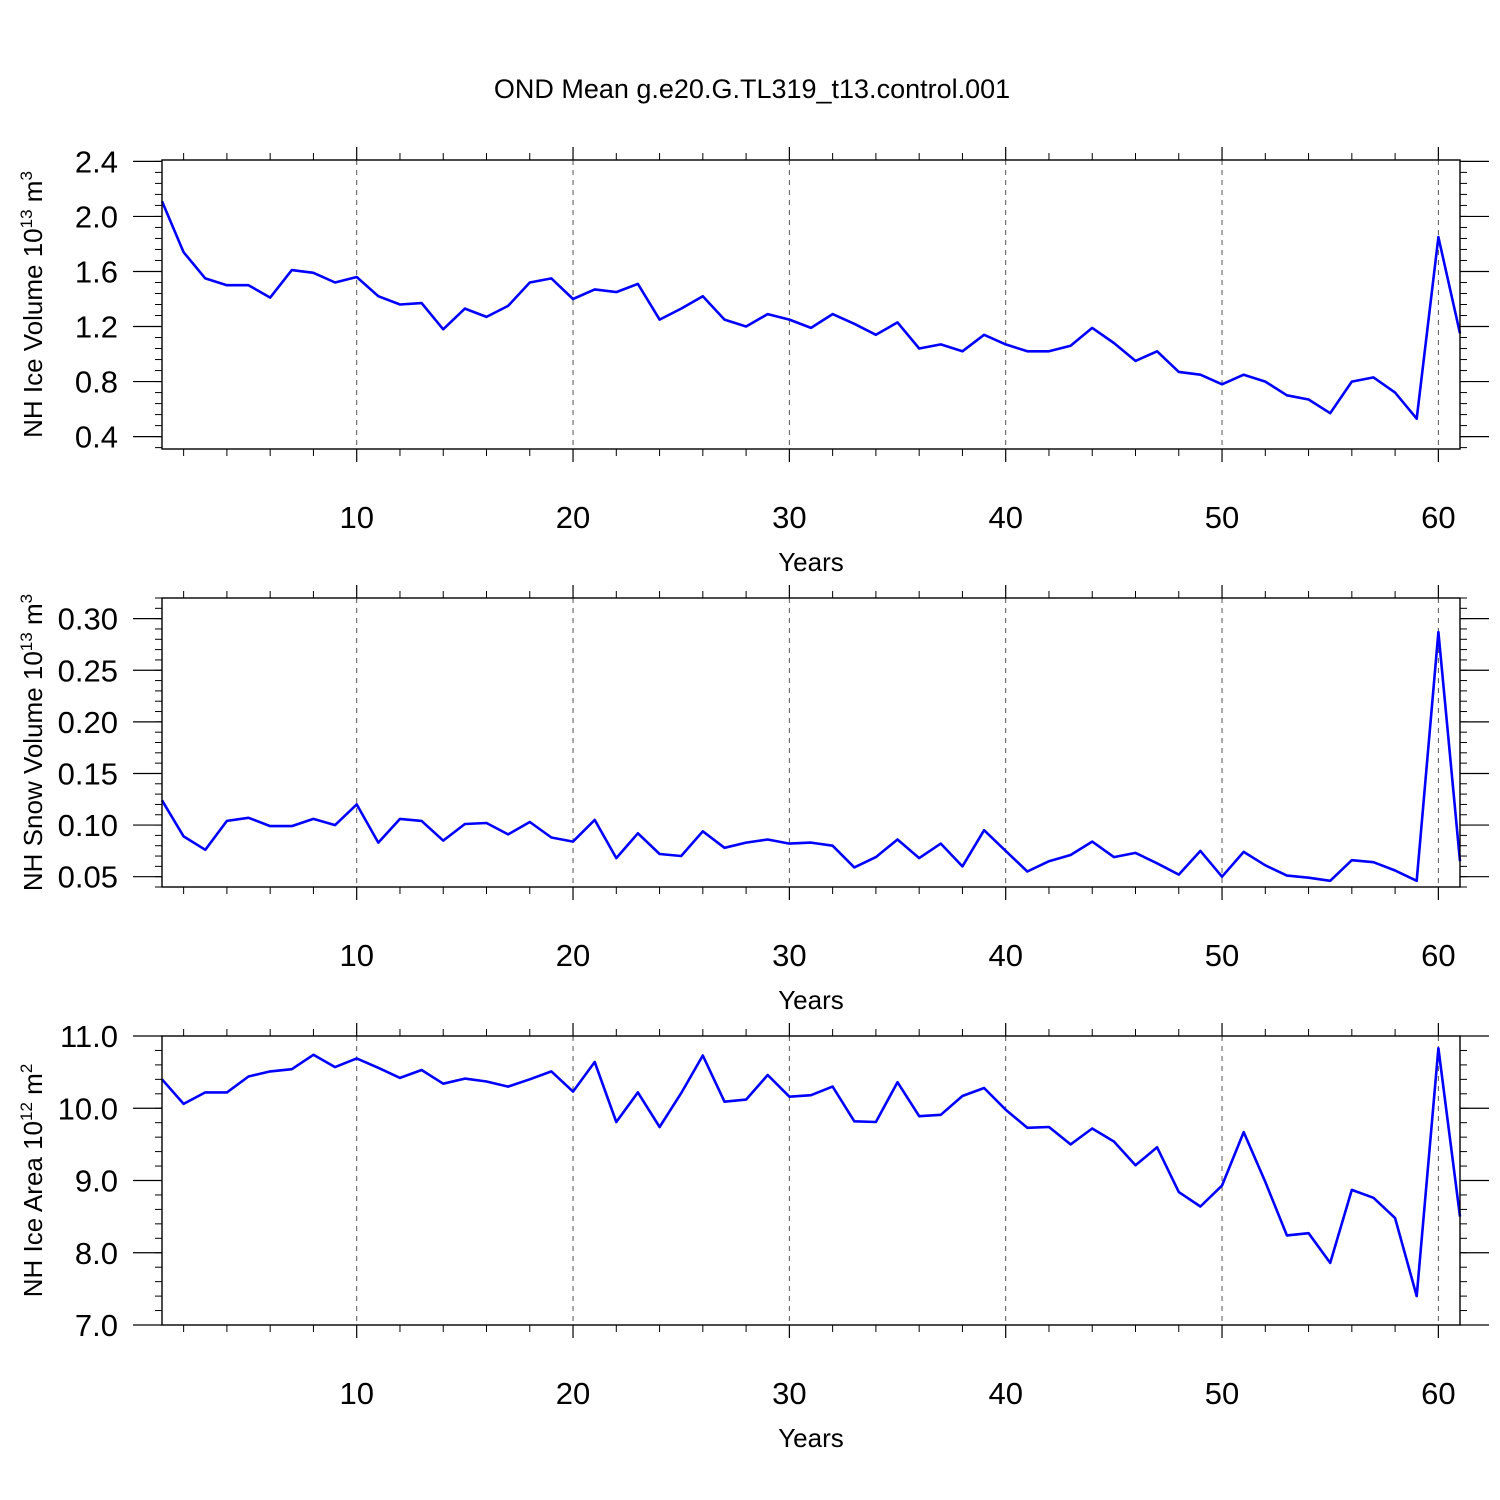 The image size is (1500, 1500). Describe the element at coordinates (88, 670) in the screenshot. I see `y-tick-label: 0.25` at that location.